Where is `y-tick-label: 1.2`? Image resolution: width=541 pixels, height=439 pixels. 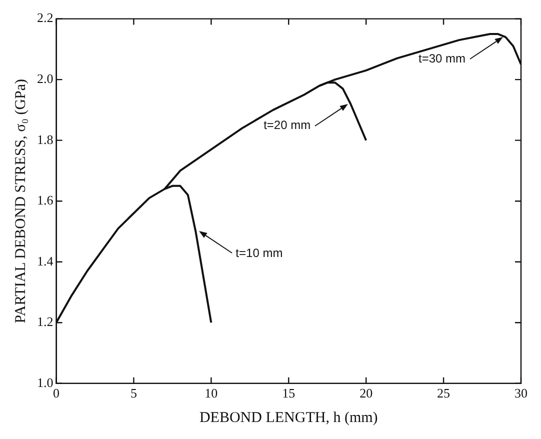
y-tick-label: 1.2 is located at coordinates (45, 322).